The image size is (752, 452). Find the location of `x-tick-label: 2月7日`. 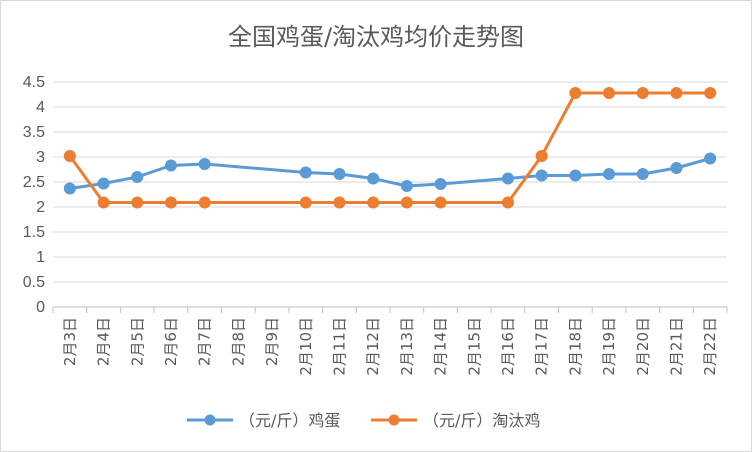

x-tick-label: 2月7日 is located at coordinates (205, 341).